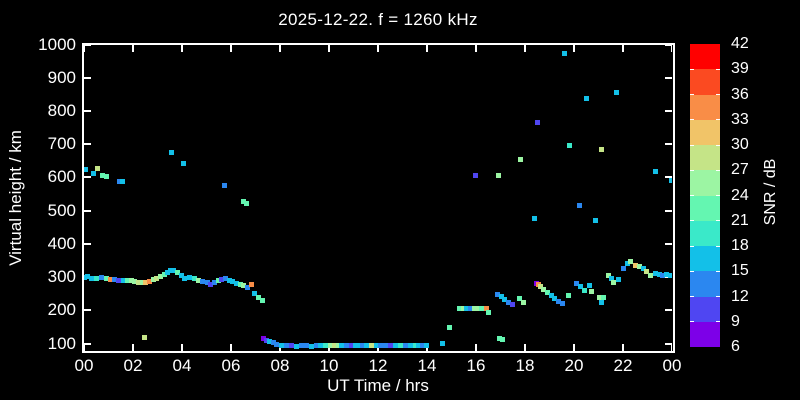 The height and width of the screenshot is (400, 800). I want to click on y-tick-label: 100, so click(61, 343).